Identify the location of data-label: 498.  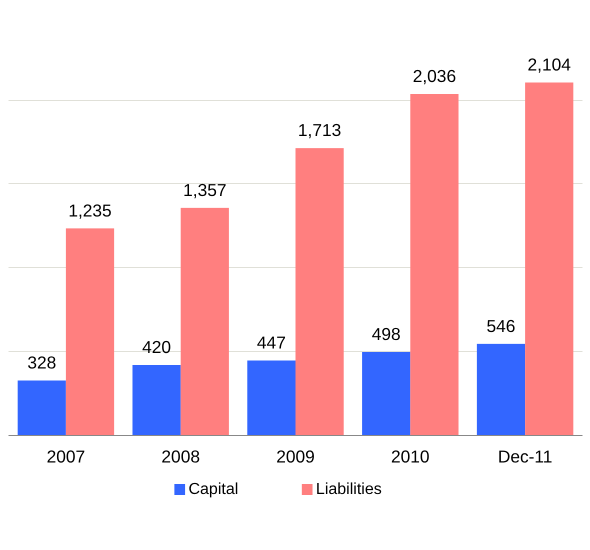
(386, 334).